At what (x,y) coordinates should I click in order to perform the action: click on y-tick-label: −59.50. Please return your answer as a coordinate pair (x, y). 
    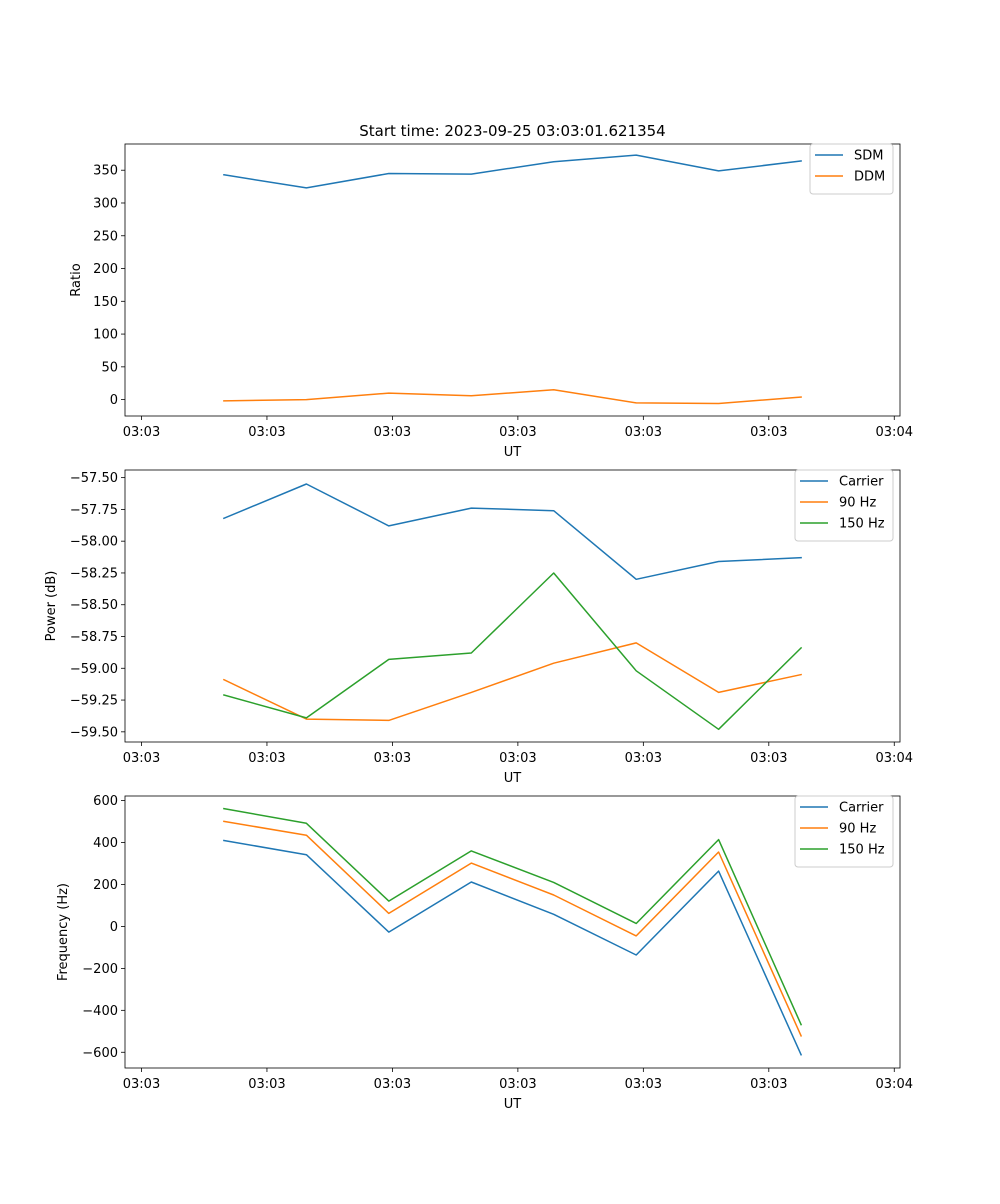
    Looking at the image, I should click on (94, 732).